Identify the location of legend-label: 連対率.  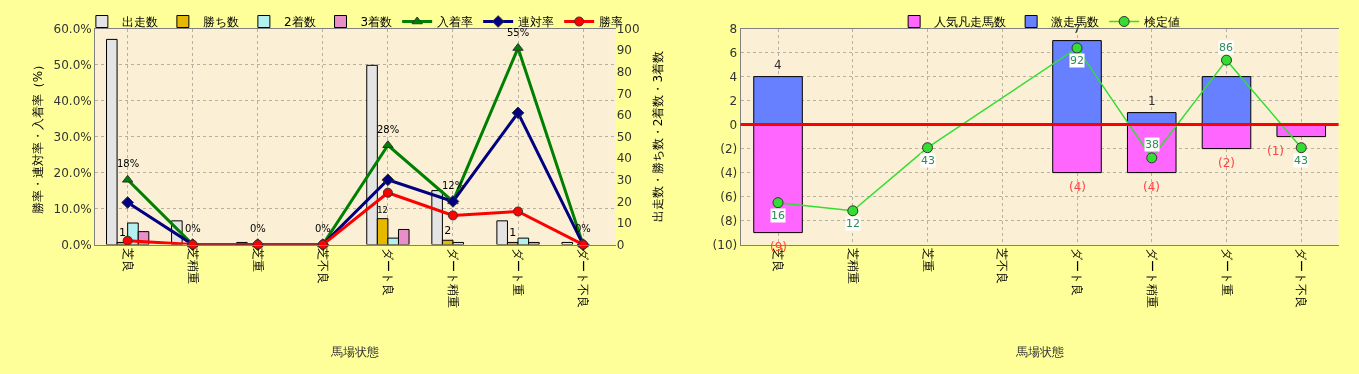
(536, 22).